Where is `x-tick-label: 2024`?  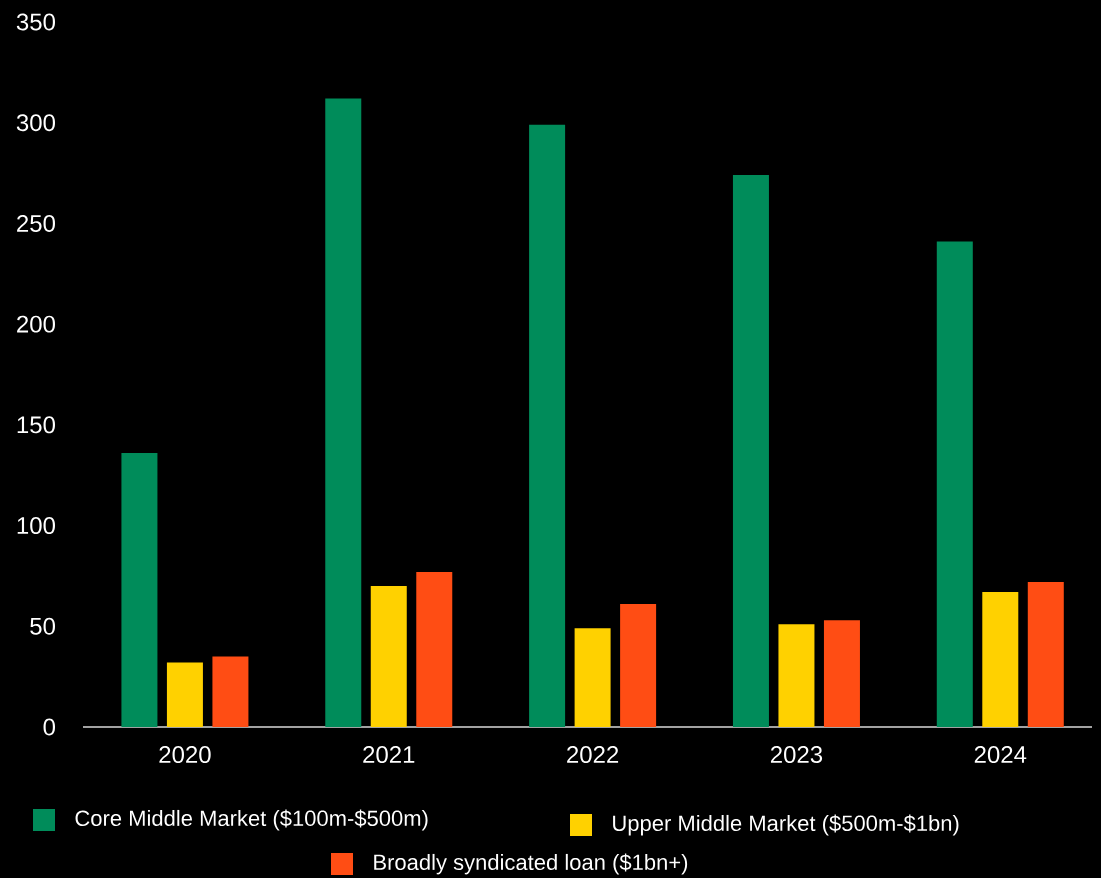
x-tick-label: 2024 is located at coordinates (1000, 755).